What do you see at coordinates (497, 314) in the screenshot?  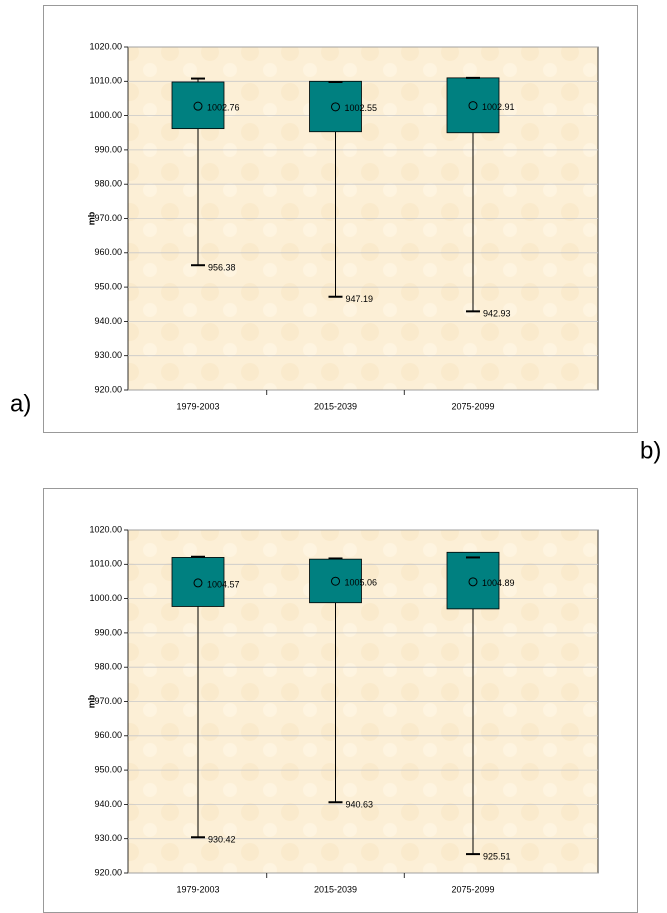 I see `min-label: 942.93` at bounding box center [497, 314].